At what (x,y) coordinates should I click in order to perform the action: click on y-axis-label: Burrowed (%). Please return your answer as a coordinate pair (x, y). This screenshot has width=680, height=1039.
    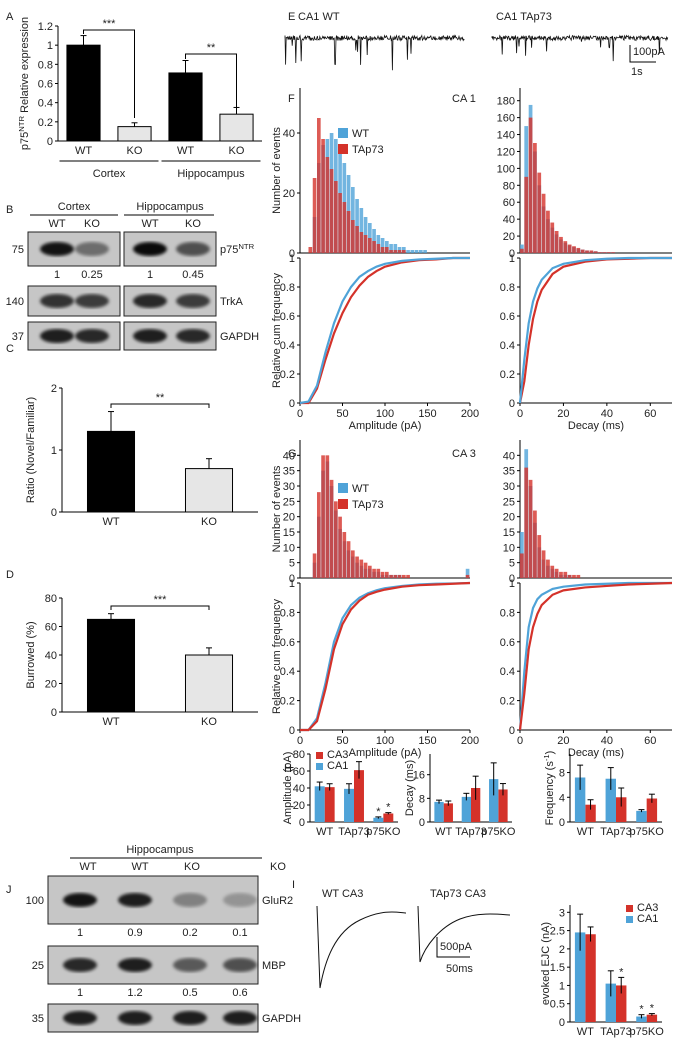
    Looking at the image, I should click on (31, 654).